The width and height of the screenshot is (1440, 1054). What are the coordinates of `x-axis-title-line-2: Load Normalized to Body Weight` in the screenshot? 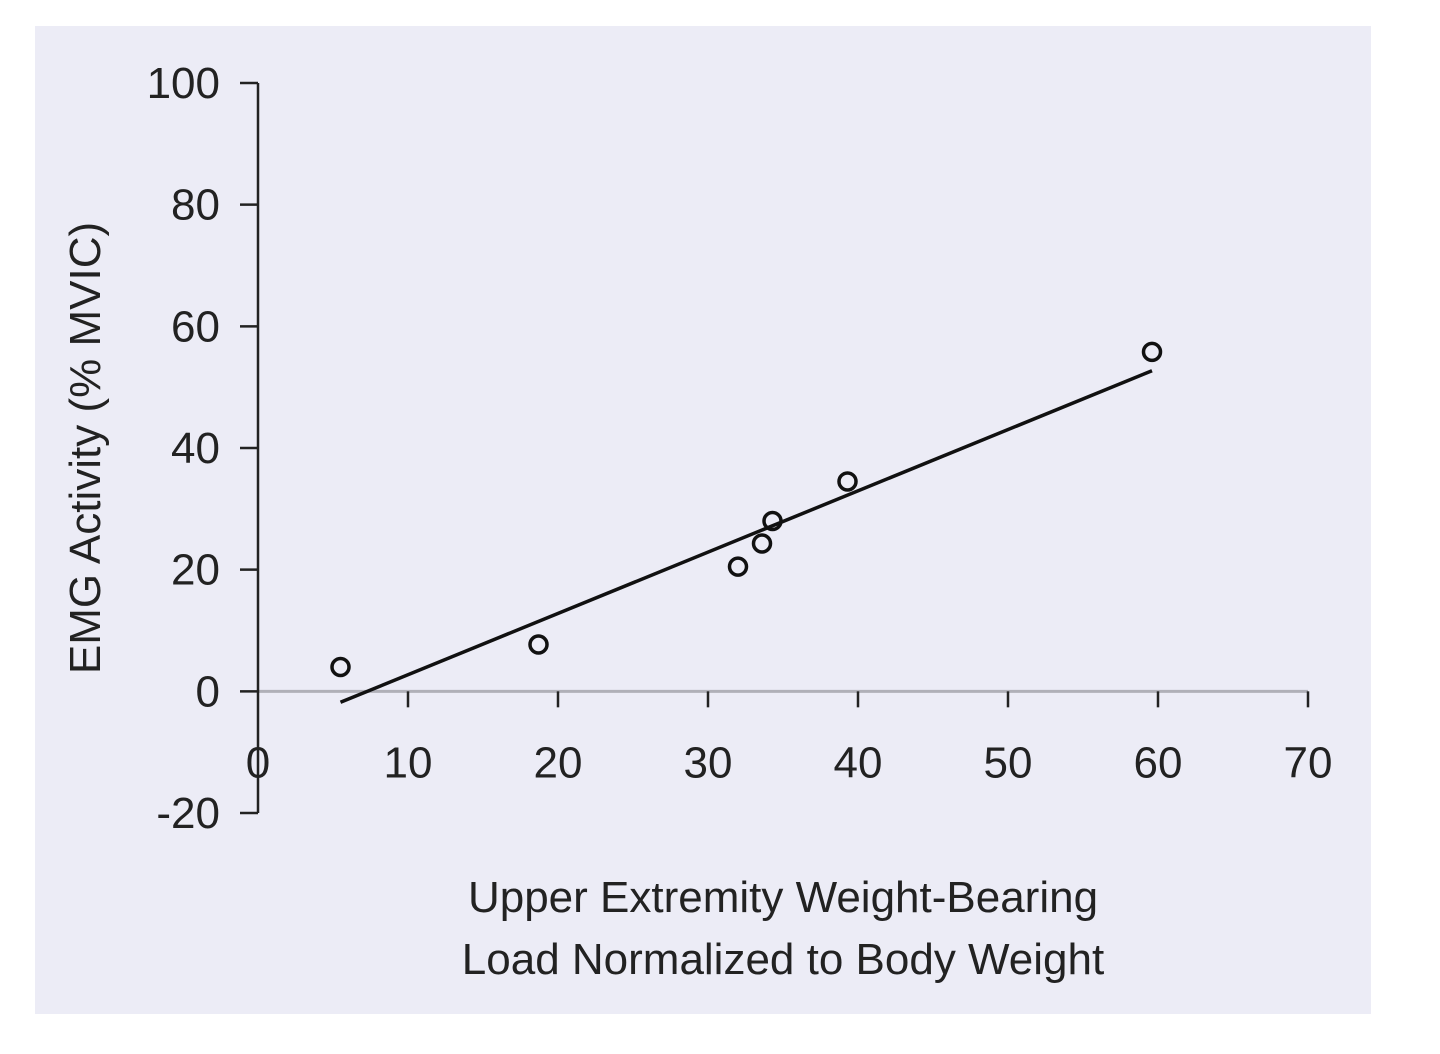 It's located at (783, 959).